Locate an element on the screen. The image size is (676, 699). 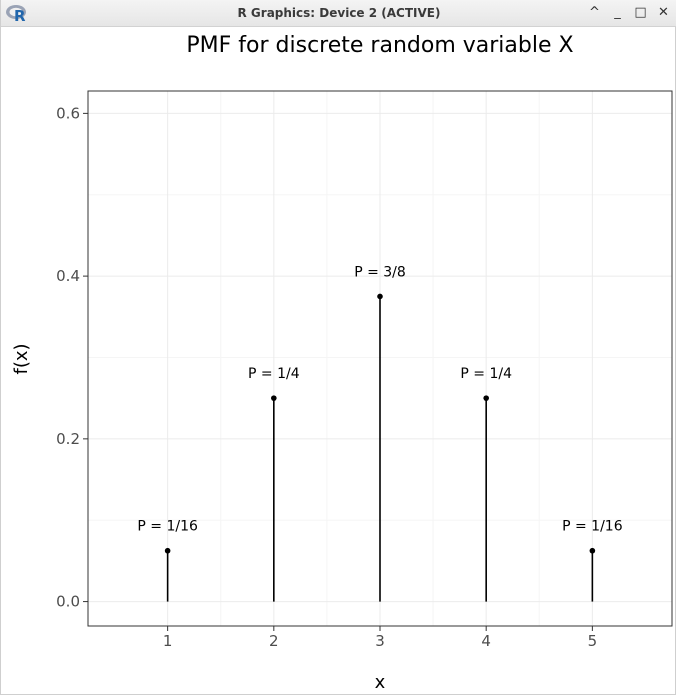
r-logo-icon: R is located at coordinates (16, 14).